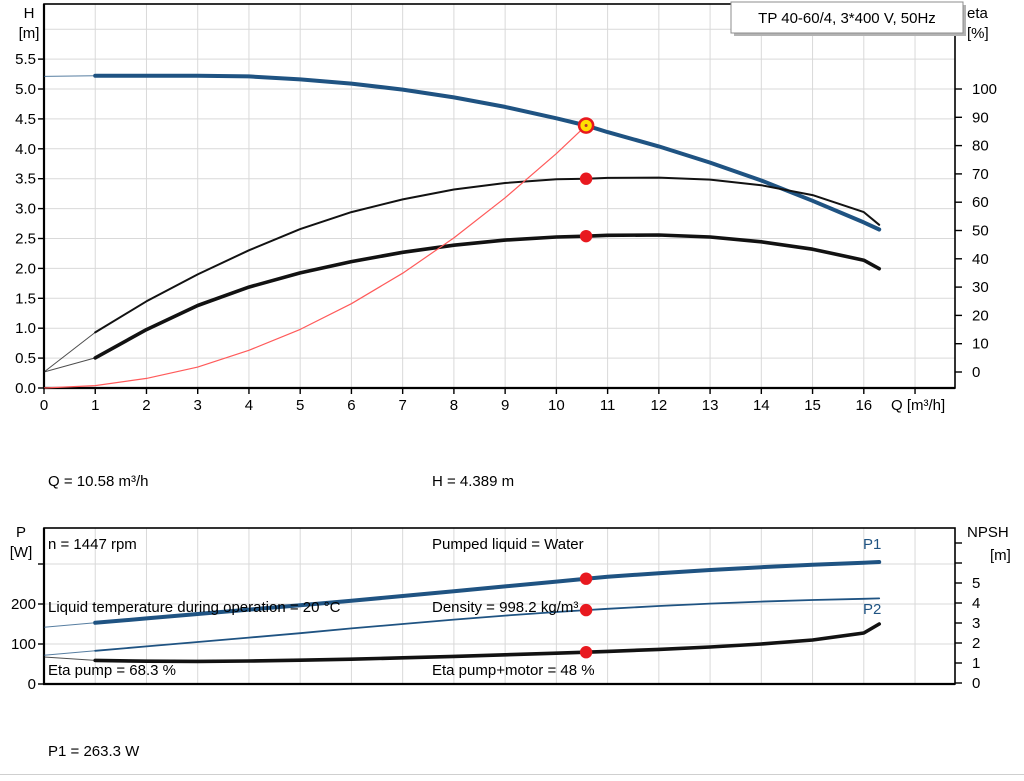 This screenshot has width=1024, height=781. I want to click on p2-curve, so click(487, 624).